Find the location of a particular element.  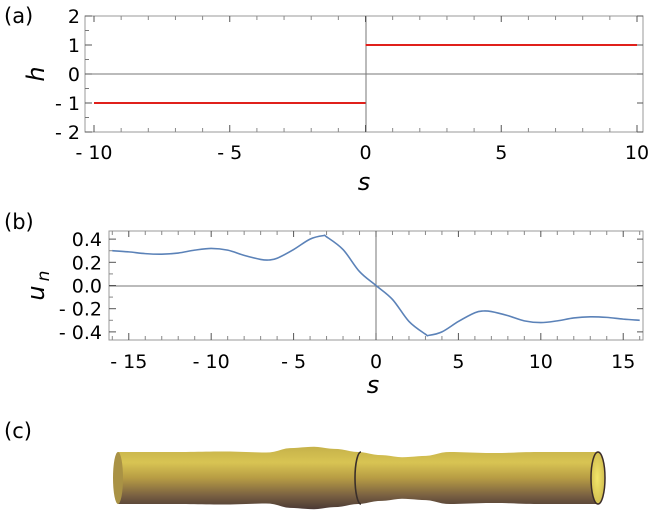

panel-a-ytick-labels: 2 1 0 - 1 - 2 is located at coordinates (67, 75).